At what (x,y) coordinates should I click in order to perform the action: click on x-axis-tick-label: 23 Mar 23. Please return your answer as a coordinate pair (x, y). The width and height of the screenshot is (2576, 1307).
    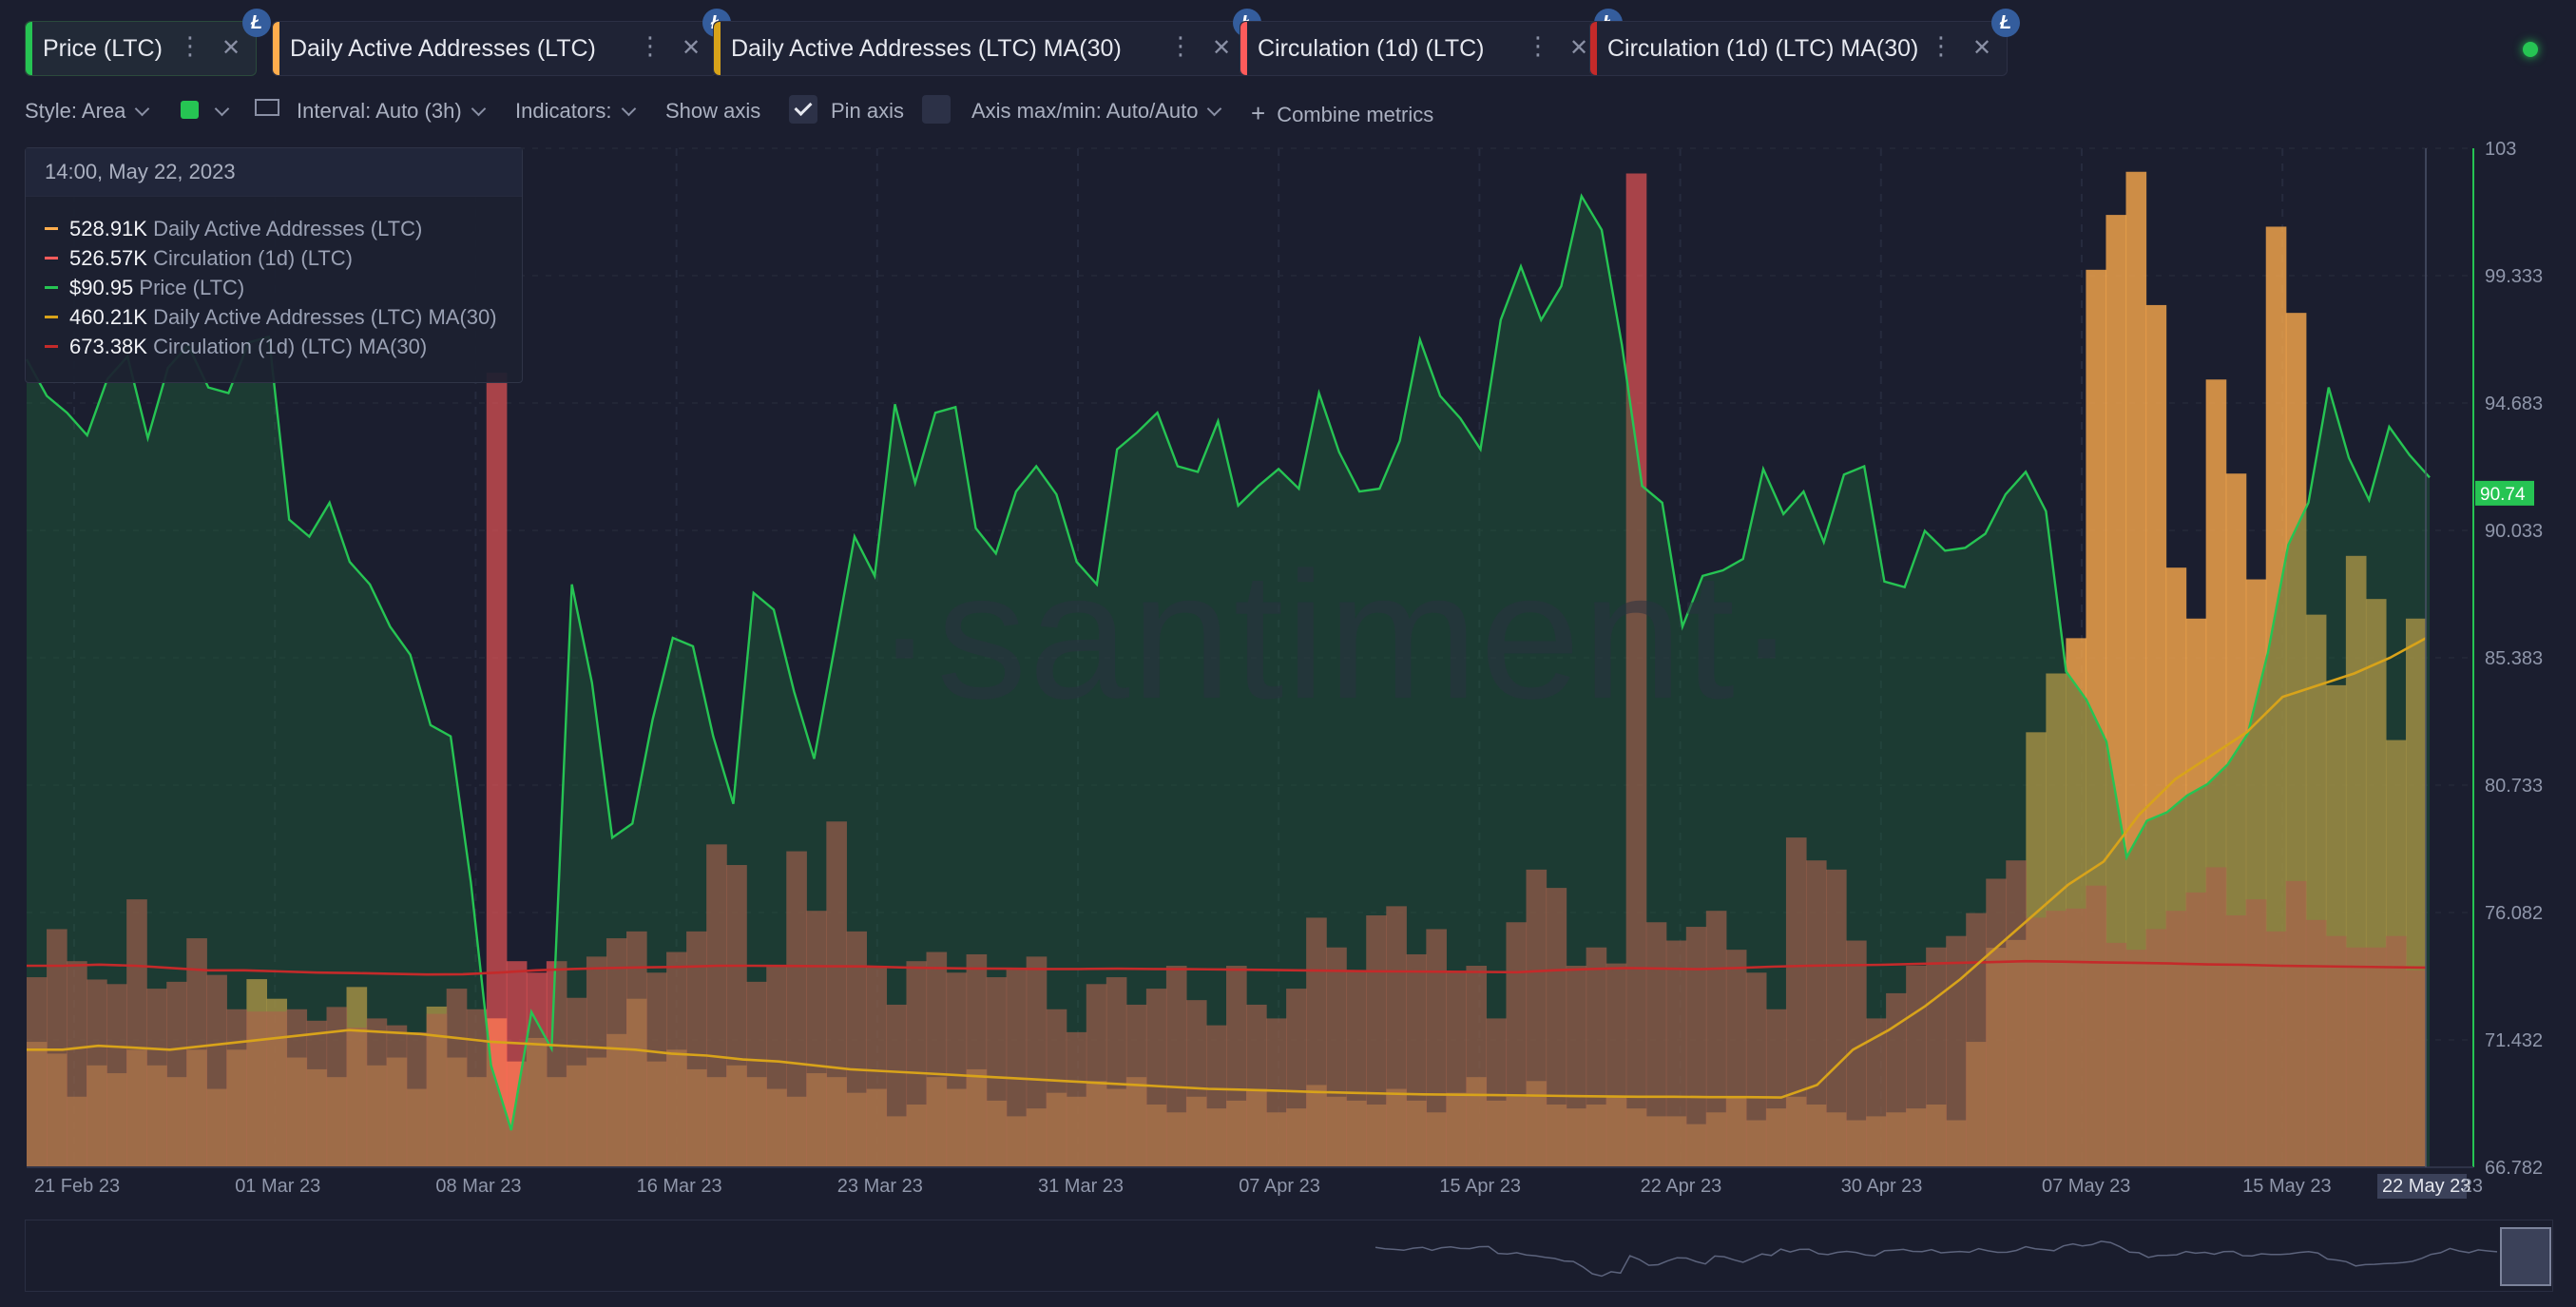
    Looking at the image, I should click on (880, 1186).